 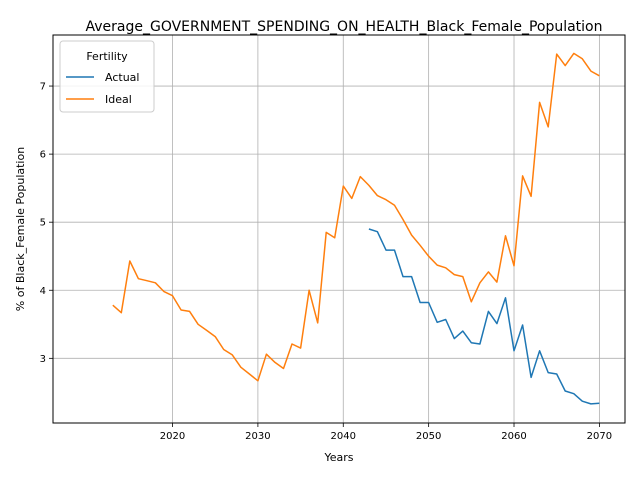 What do you see at coordinates (338, 457) in the screenshot?
I see `x-axis-label: Years` at bounding box center [338, 457].